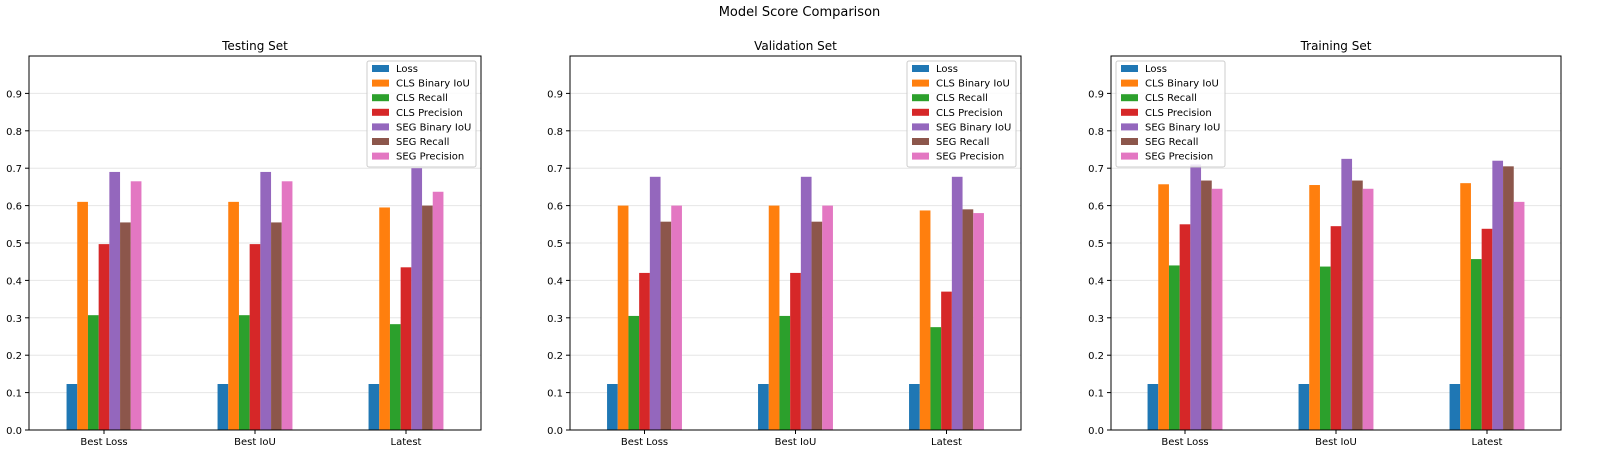 This screenshot has height=462, width=1599. I want to click on figure-title: Model Score Comparison, so click(799, 12).